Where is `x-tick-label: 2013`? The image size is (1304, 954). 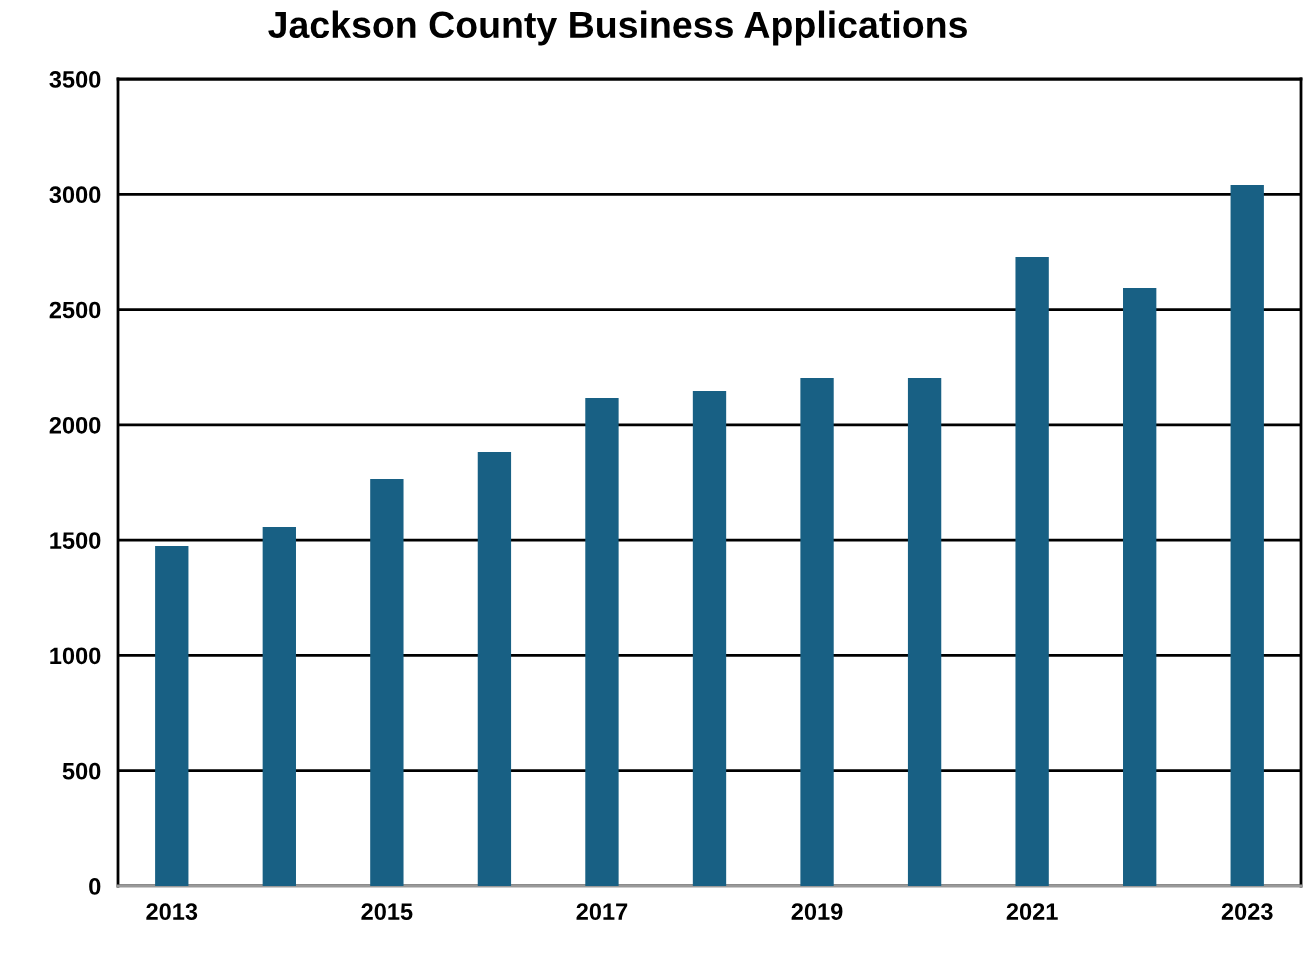
x-tick-label: 2013 is located at coordinates (172, 912).